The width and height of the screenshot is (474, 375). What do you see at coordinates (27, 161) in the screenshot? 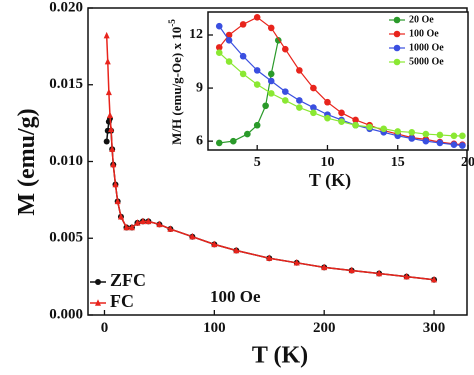
I see `y-axis-label-text: M (emu/g)` at bounding box center [27, 161].